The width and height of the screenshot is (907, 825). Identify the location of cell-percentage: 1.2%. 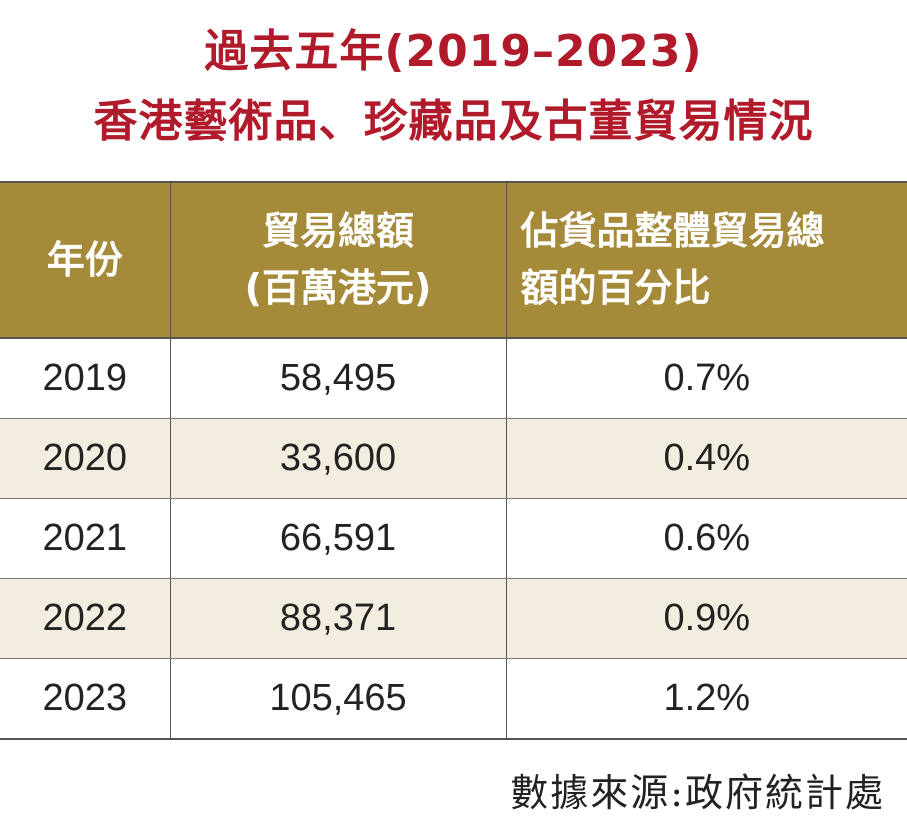
(706, 699).